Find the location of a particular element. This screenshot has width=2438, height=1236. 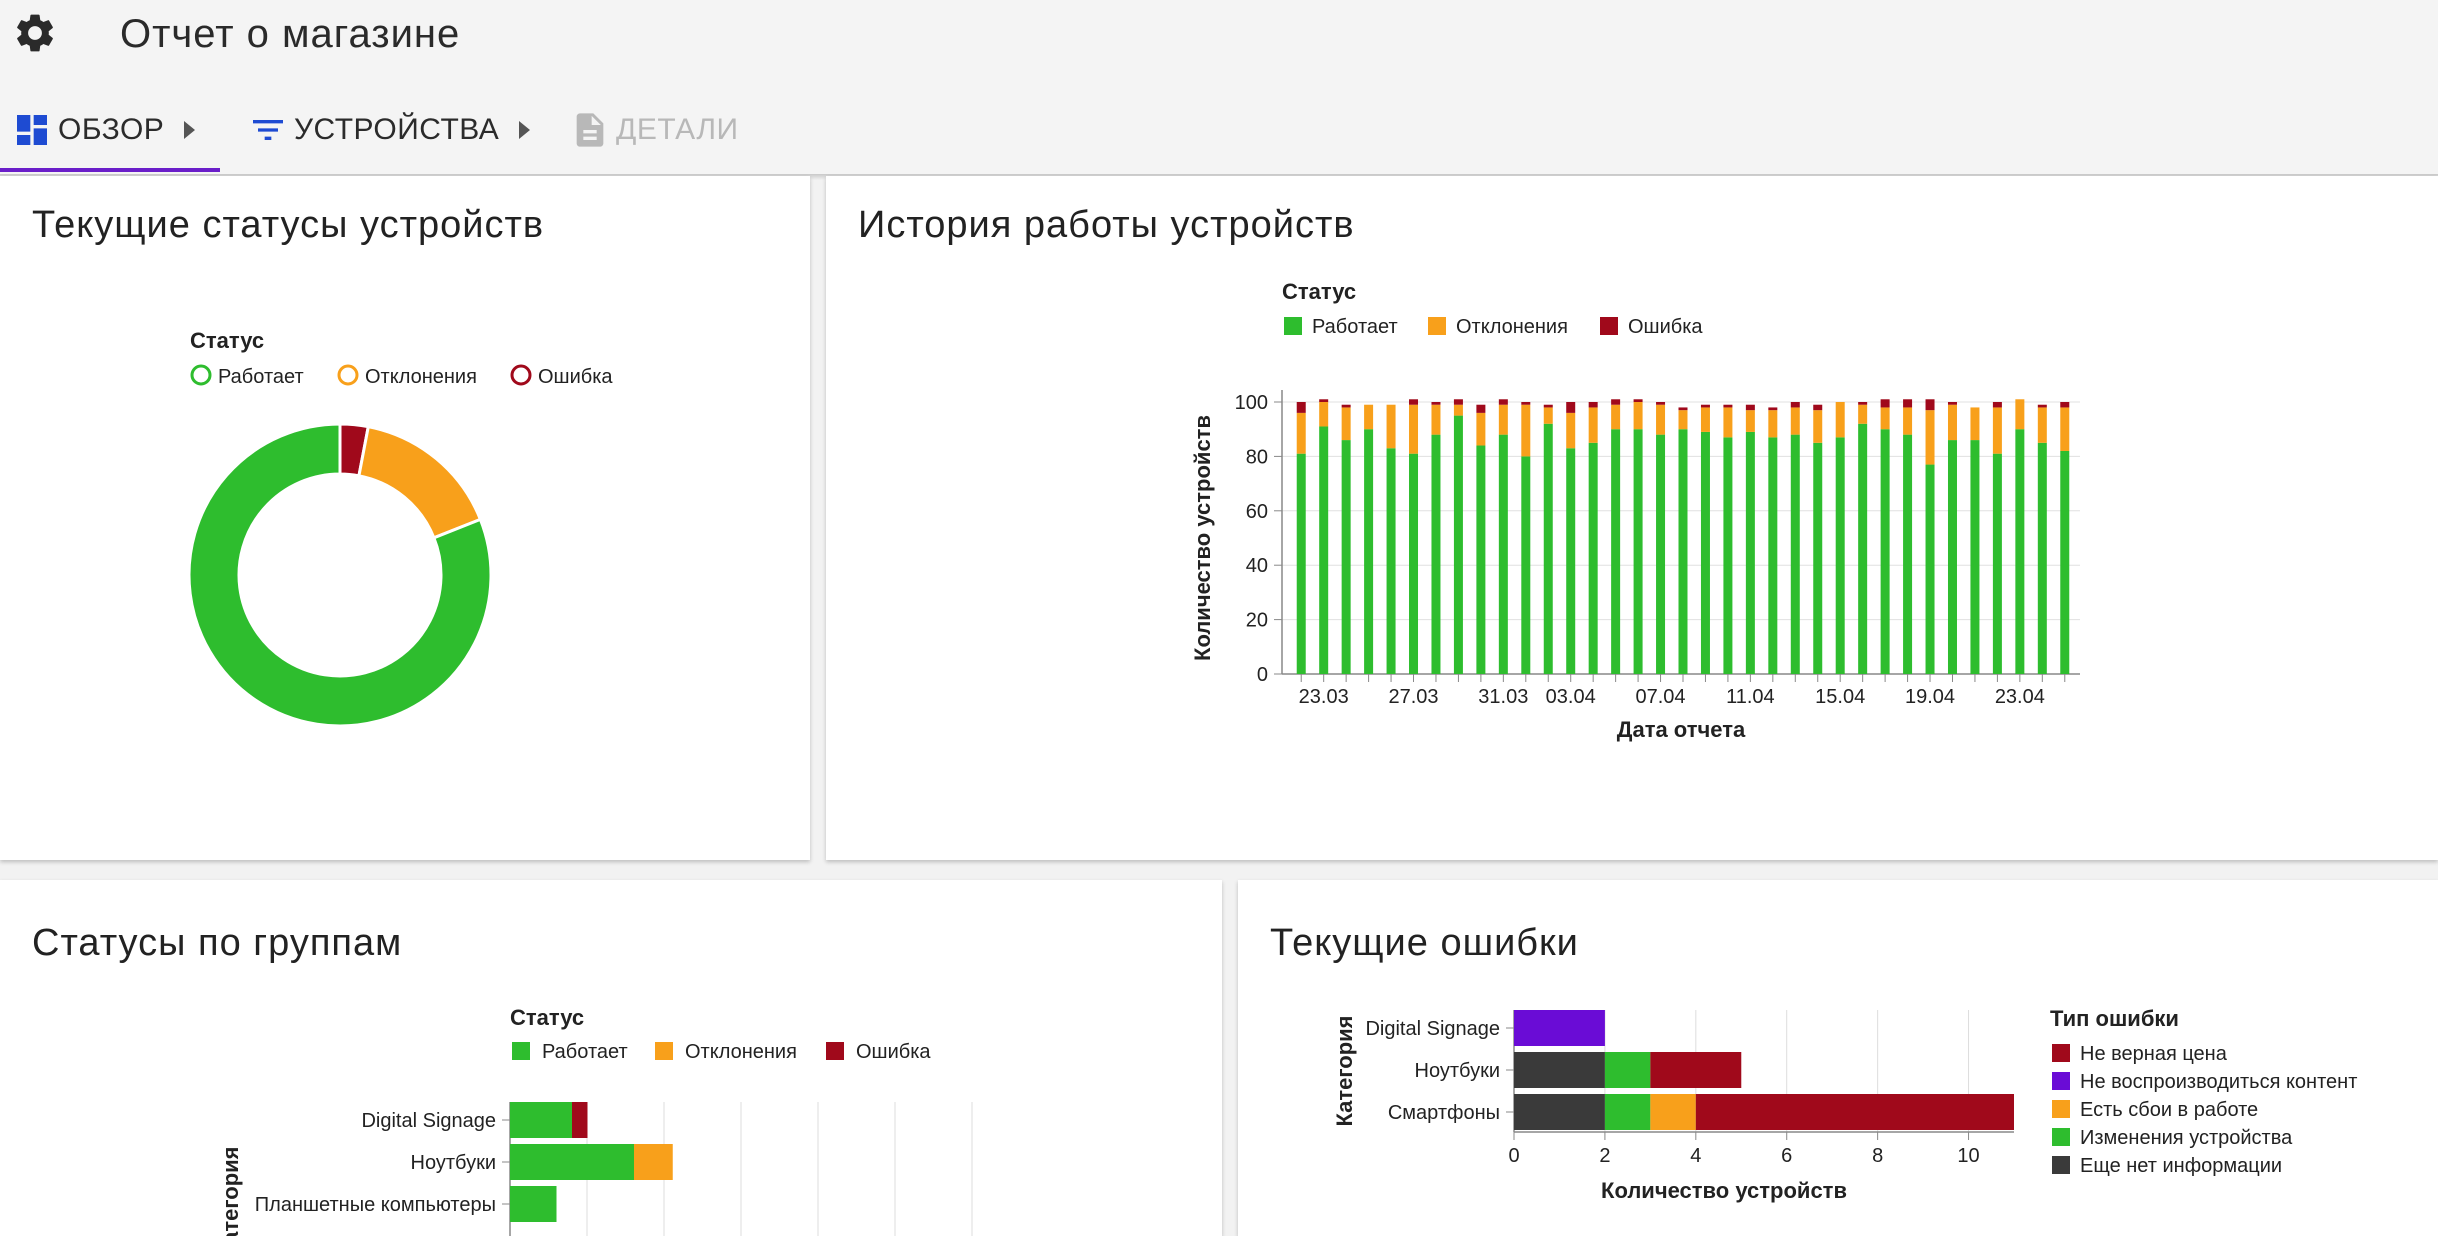

x-tick-label: 10 is located at coordinates (1968, 1156).